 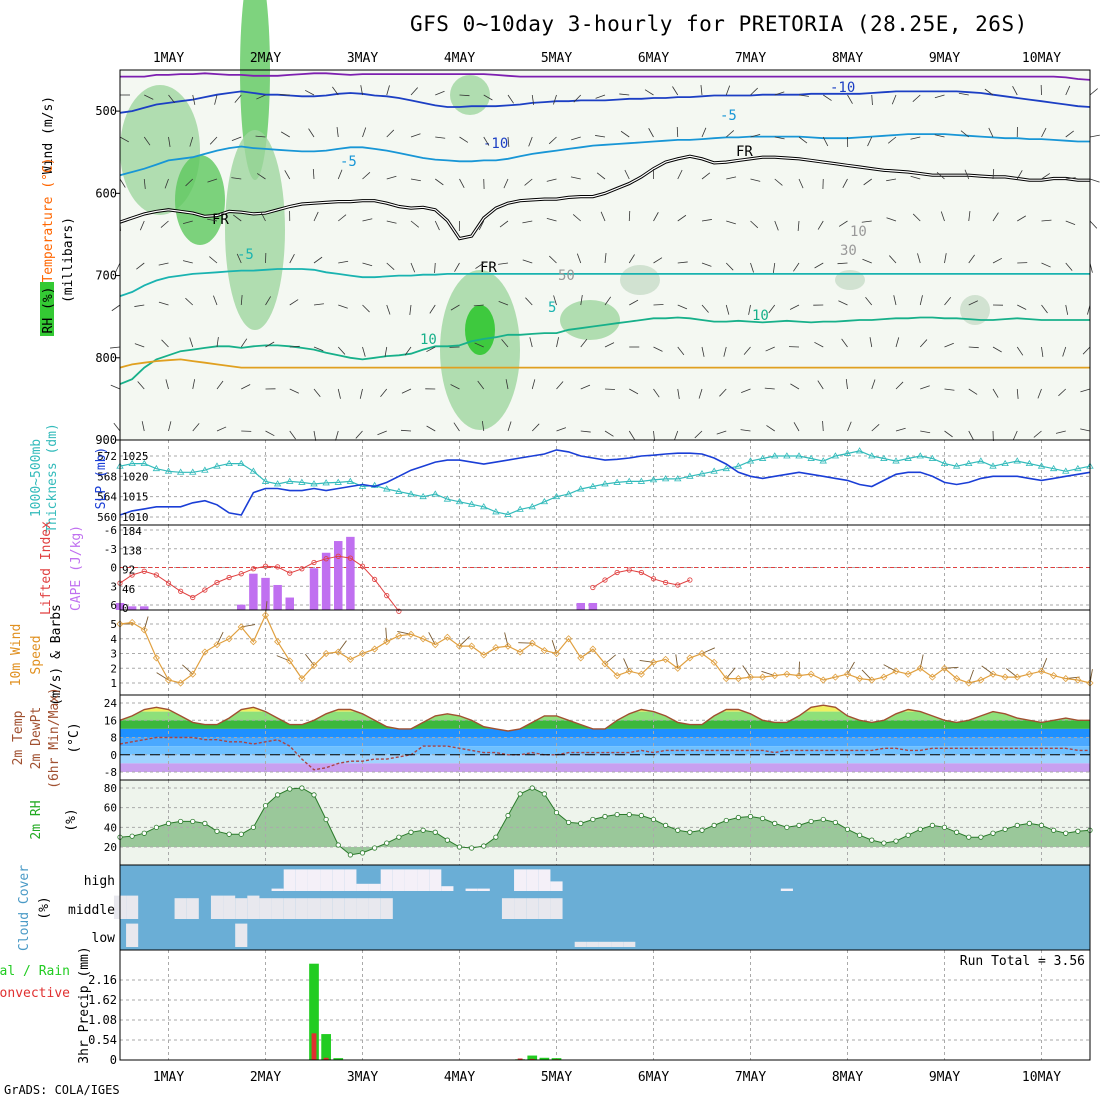 I want to click on p1-rh-label: RH (%), so click(x=48, y=310).